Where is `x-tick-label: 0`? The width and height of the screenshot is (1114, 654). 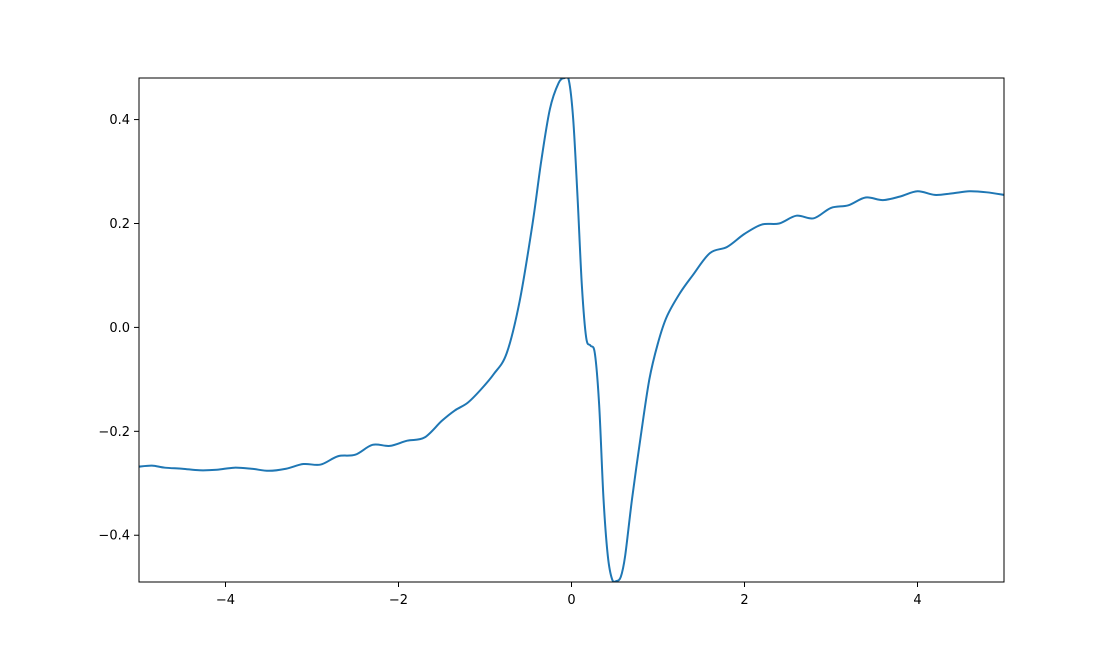
x-tick-label: 0 is located at coordinates (571, 600).